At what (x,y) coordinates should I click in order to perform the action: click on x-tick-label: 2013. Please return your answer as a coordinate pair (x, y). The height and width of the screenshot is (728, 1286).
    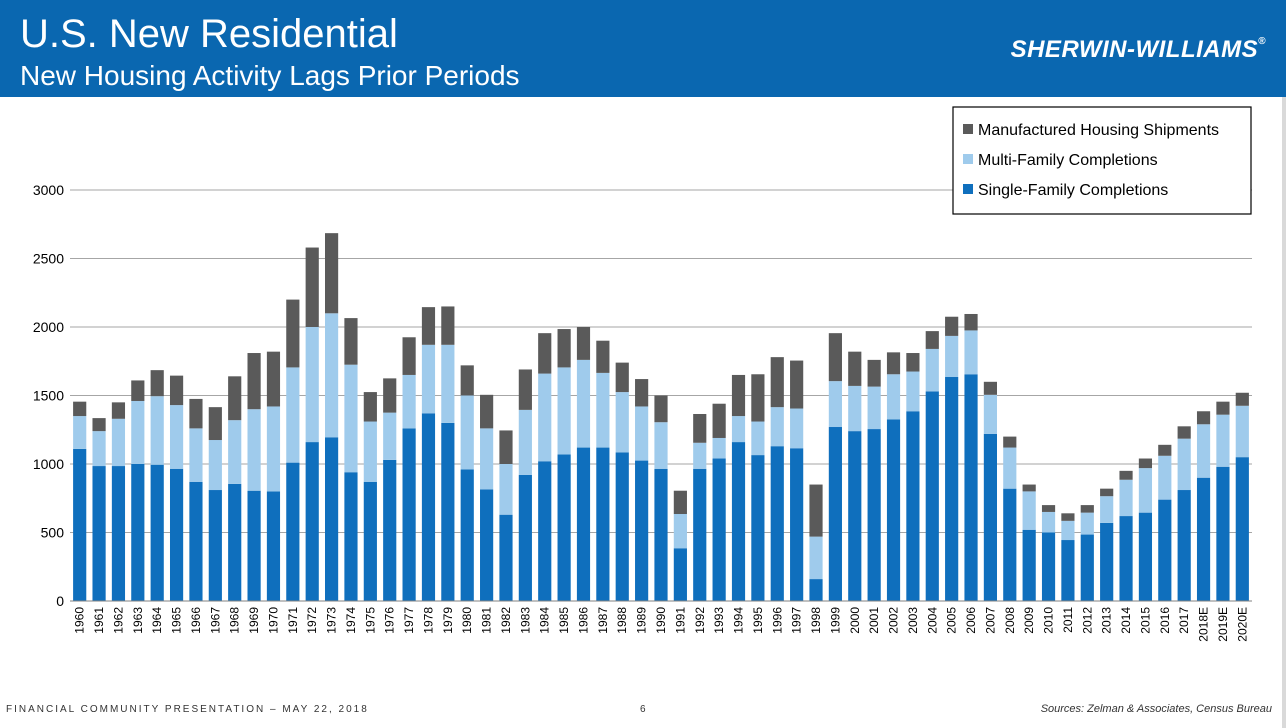
    Looking at the image, I should click on (1107, 620).